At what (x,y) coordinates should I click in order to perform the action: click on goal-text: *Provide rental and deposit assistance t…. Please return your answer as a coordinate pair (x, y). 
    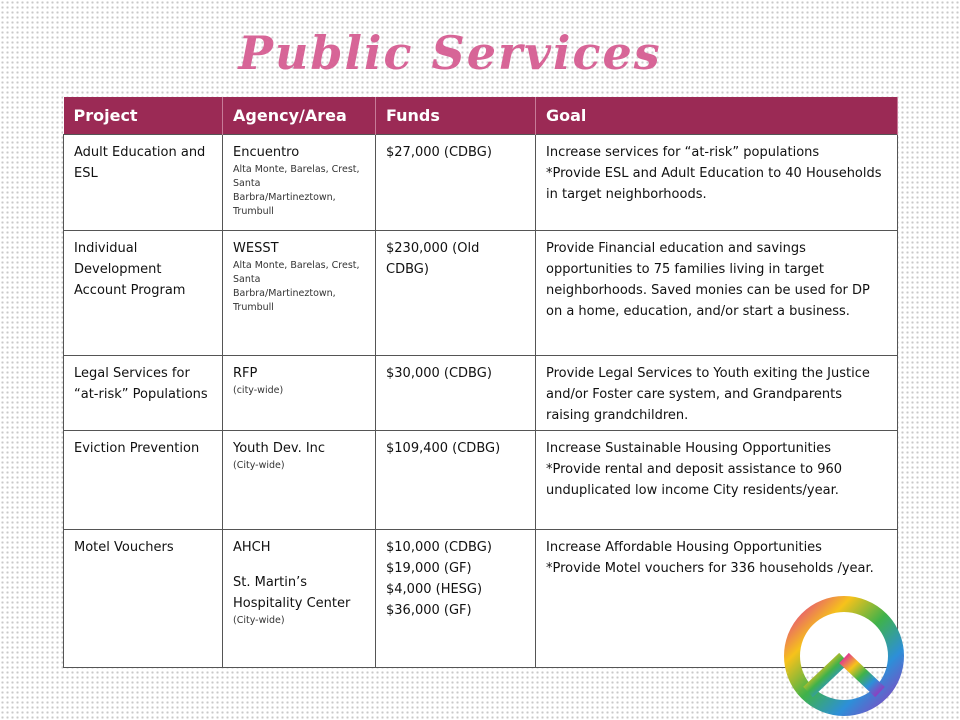
    Looking at the image, I should click on (694, 480).